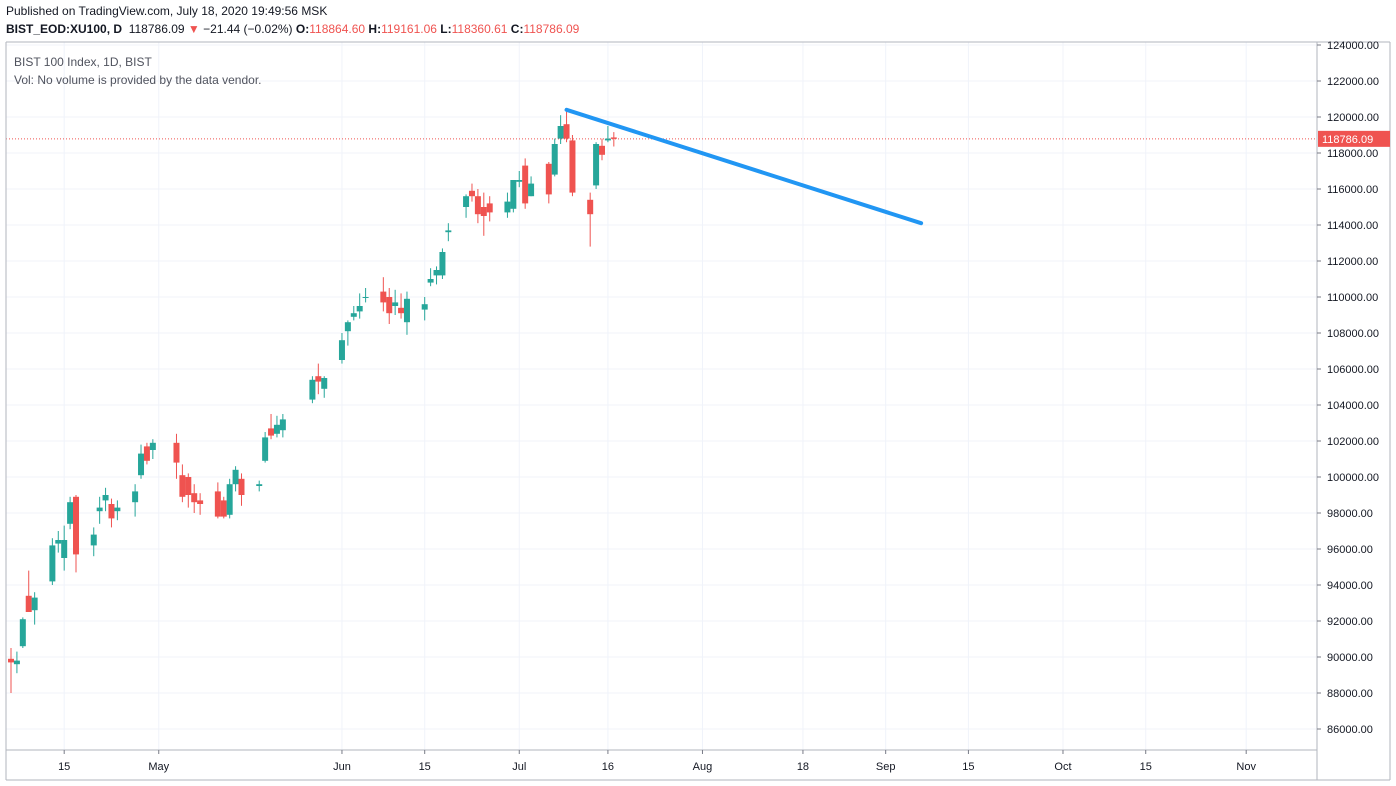 Image resolution: width=1396 pixels, height=786 pixels. I want to click on trendline, so click(744, 166).